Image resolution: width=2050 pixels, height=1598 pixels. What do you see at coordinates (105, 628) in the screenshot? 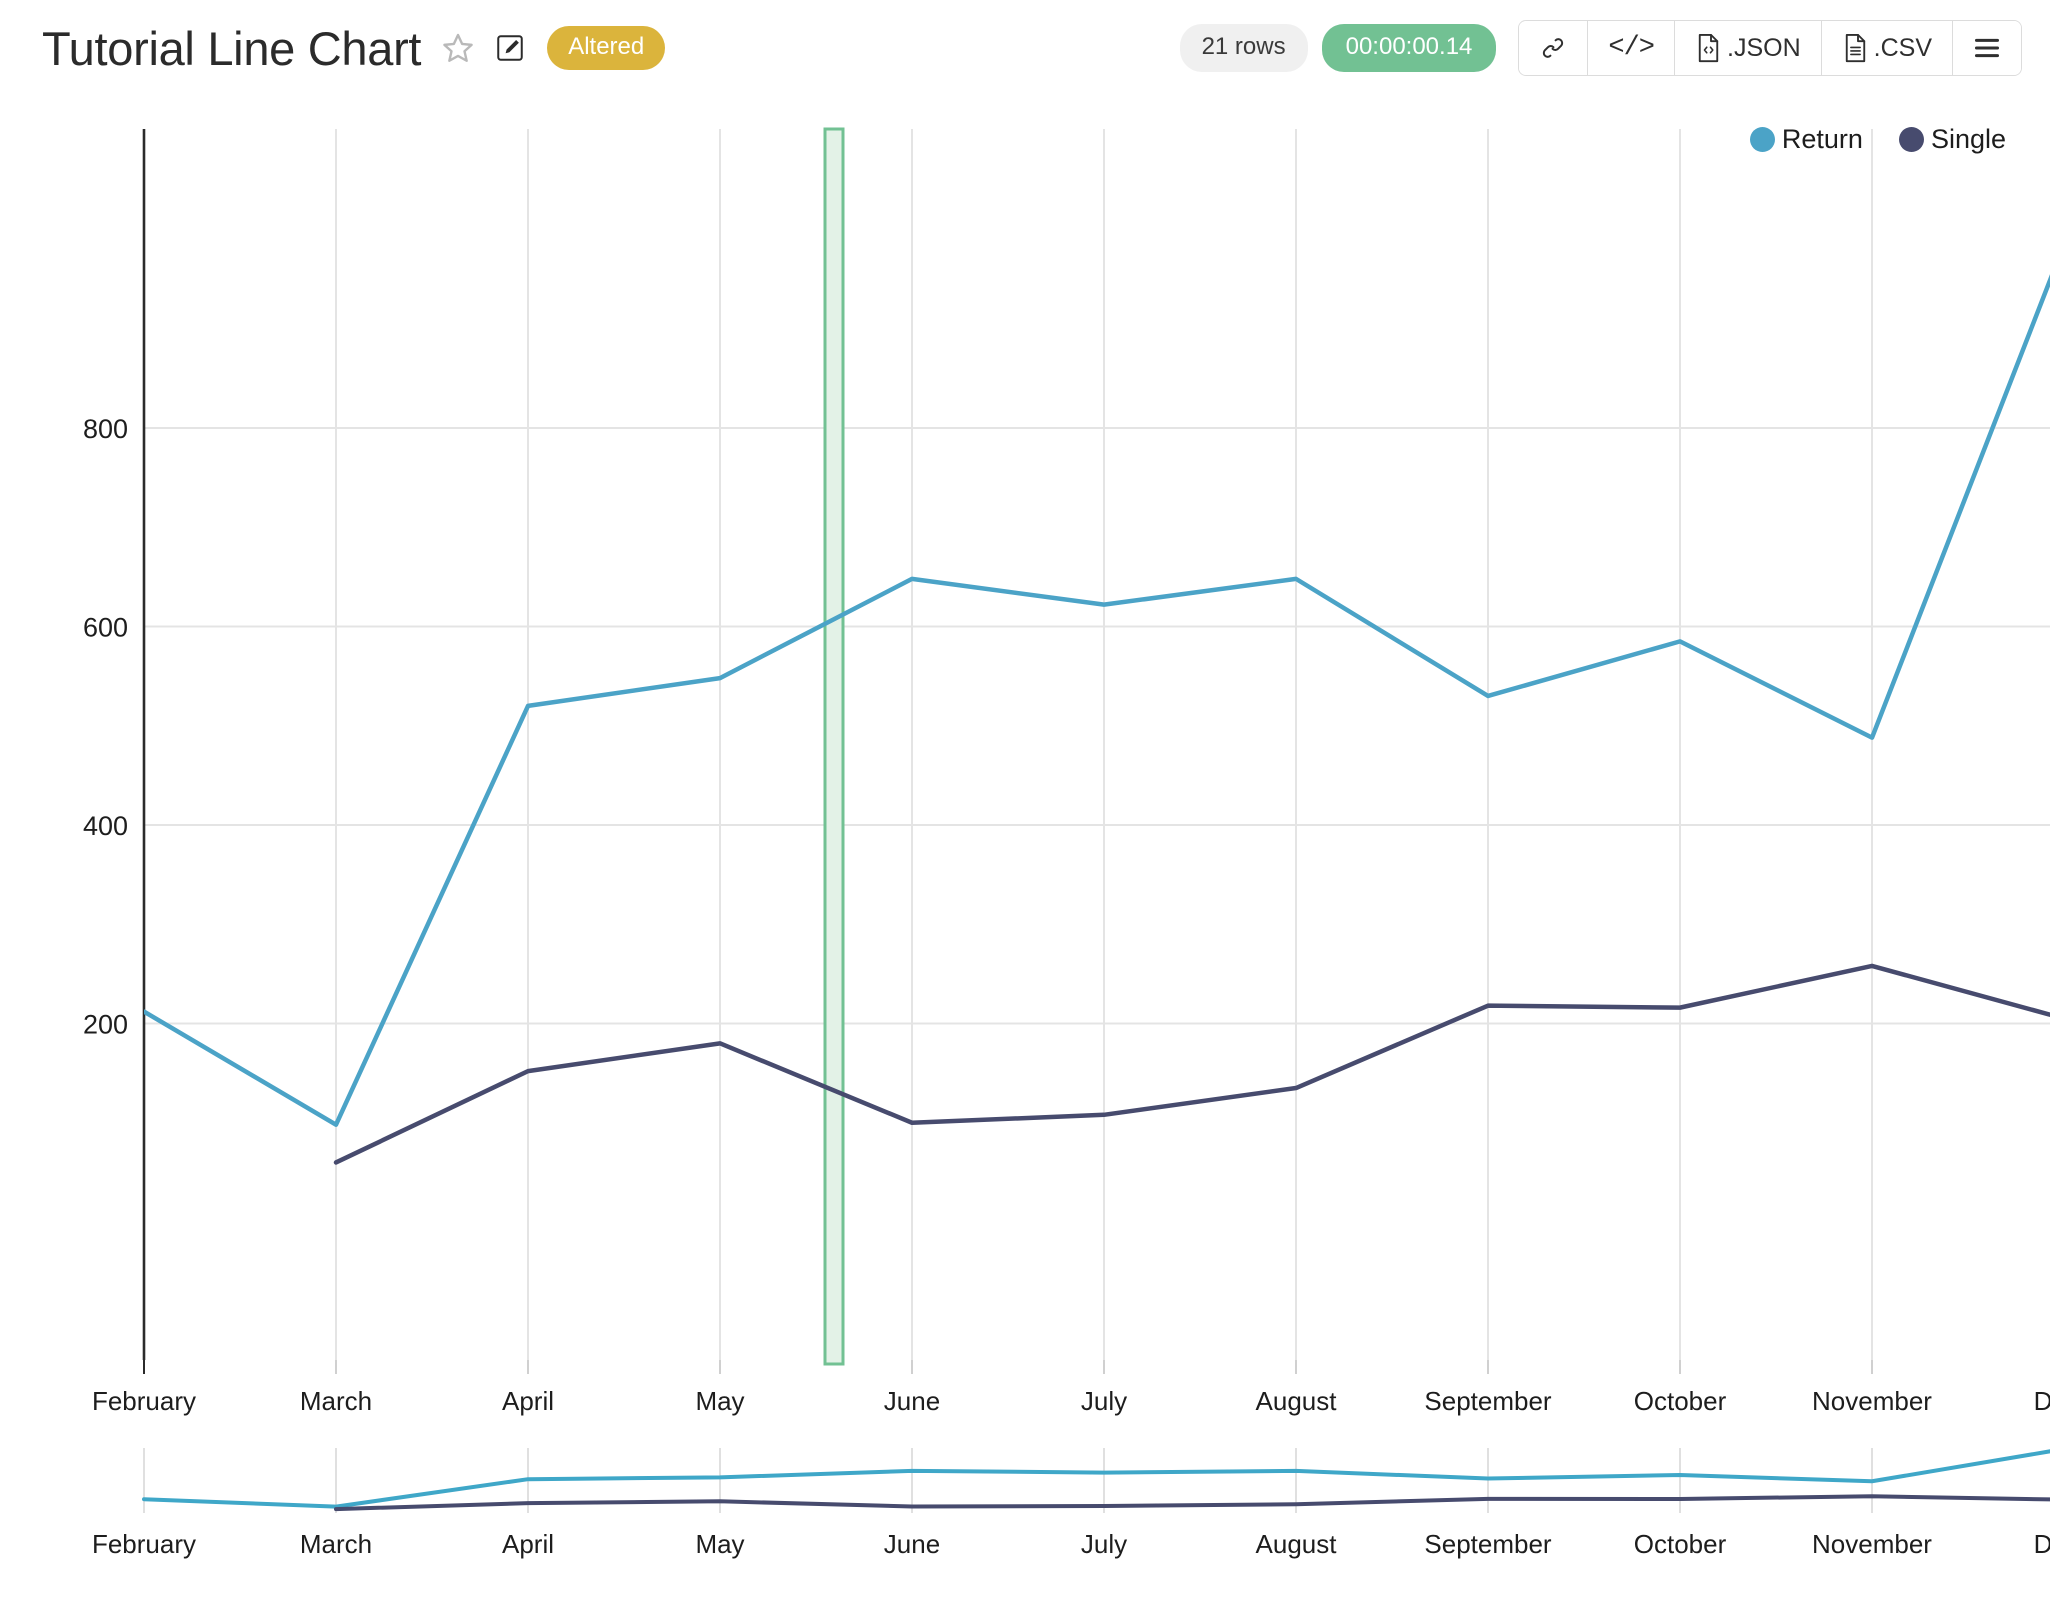
I see `y-axis-tick-label: 600` at bounding box center [105, 628].